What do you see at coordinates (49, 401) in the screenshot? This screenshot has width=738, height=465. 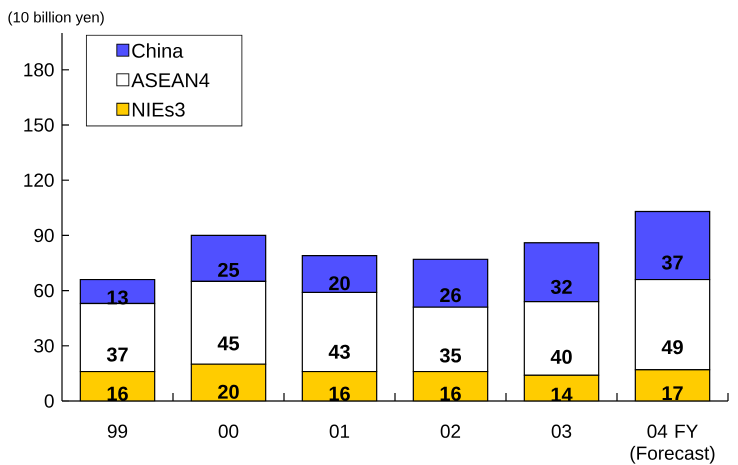 I see `y-tick-label: 0` at bounding box center [49, 401].